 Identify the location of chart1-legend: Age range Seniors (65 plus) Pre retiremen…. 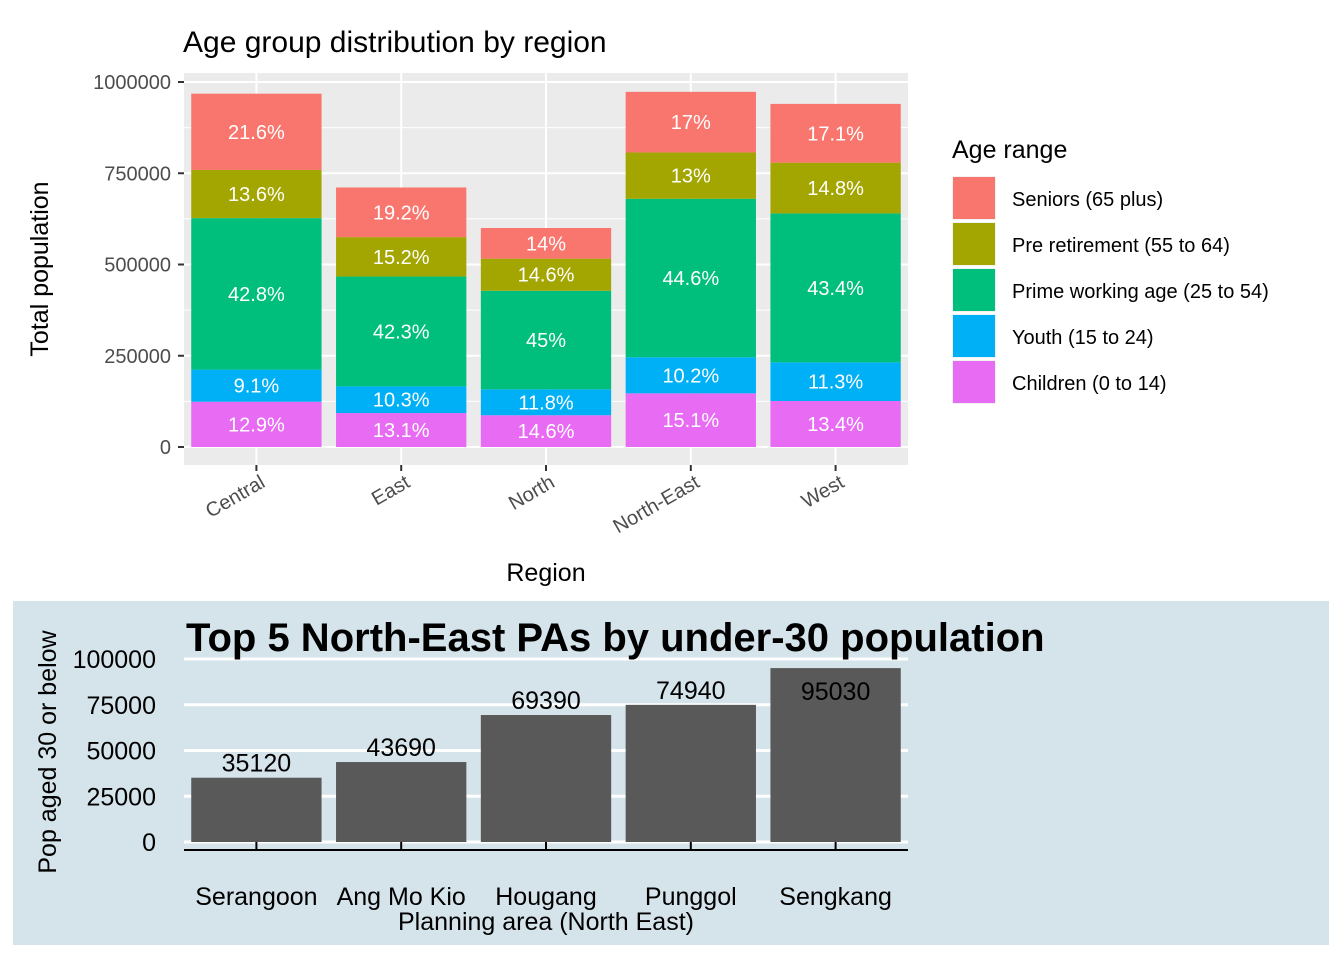
(1110, 270).